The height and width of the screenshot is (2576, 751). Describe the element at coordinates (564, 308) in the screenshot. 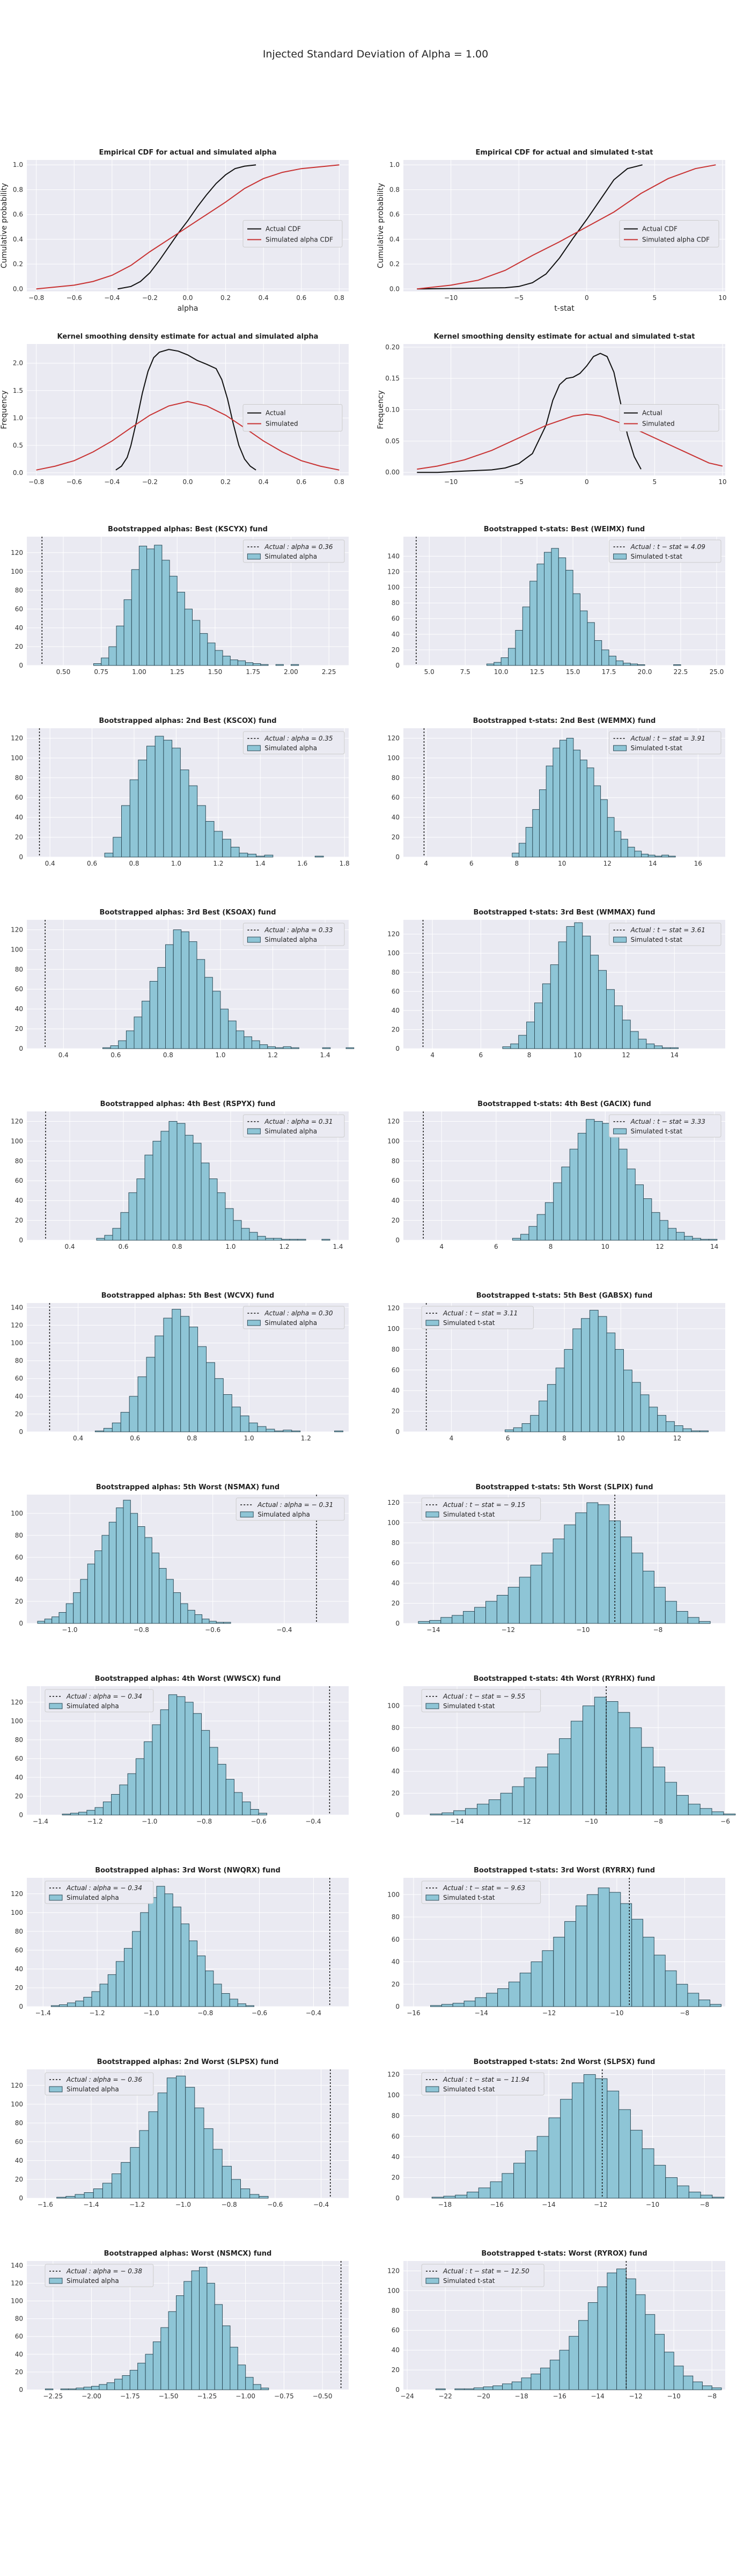

I see `x-axis-label: t-stat` at that location.